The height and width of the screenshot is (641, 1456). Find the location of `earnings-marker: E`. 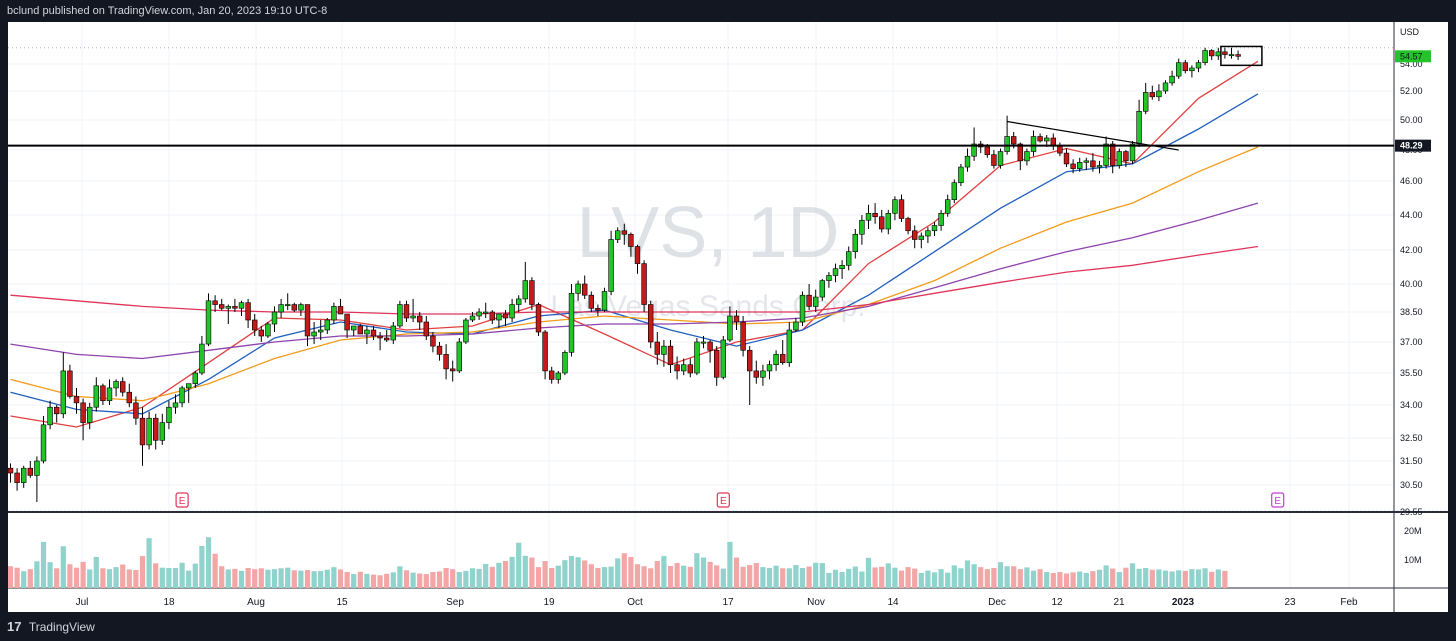

earnings-marker: E is located at coordinates (1278, 500).